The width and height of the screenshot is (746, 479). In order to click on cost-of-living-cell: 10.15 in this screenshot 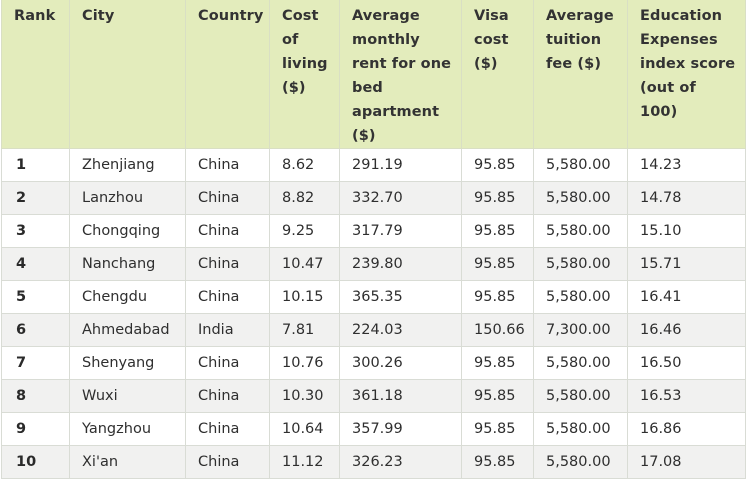, I will do `click(304, 297)`.